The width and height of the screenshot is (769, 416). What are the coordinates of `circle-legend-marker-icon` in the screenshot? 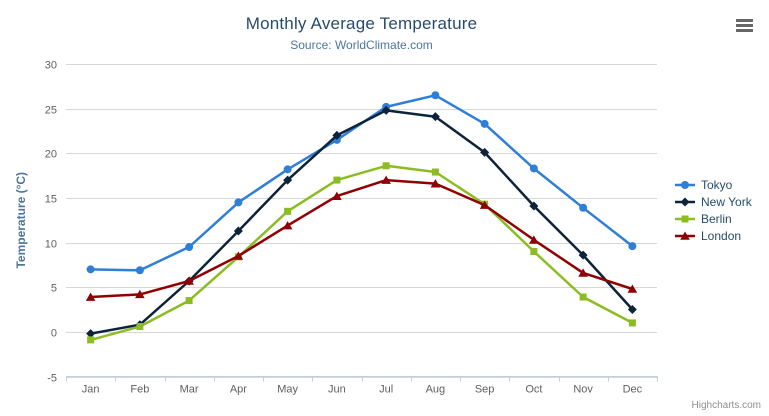 It's located at (685, 184).